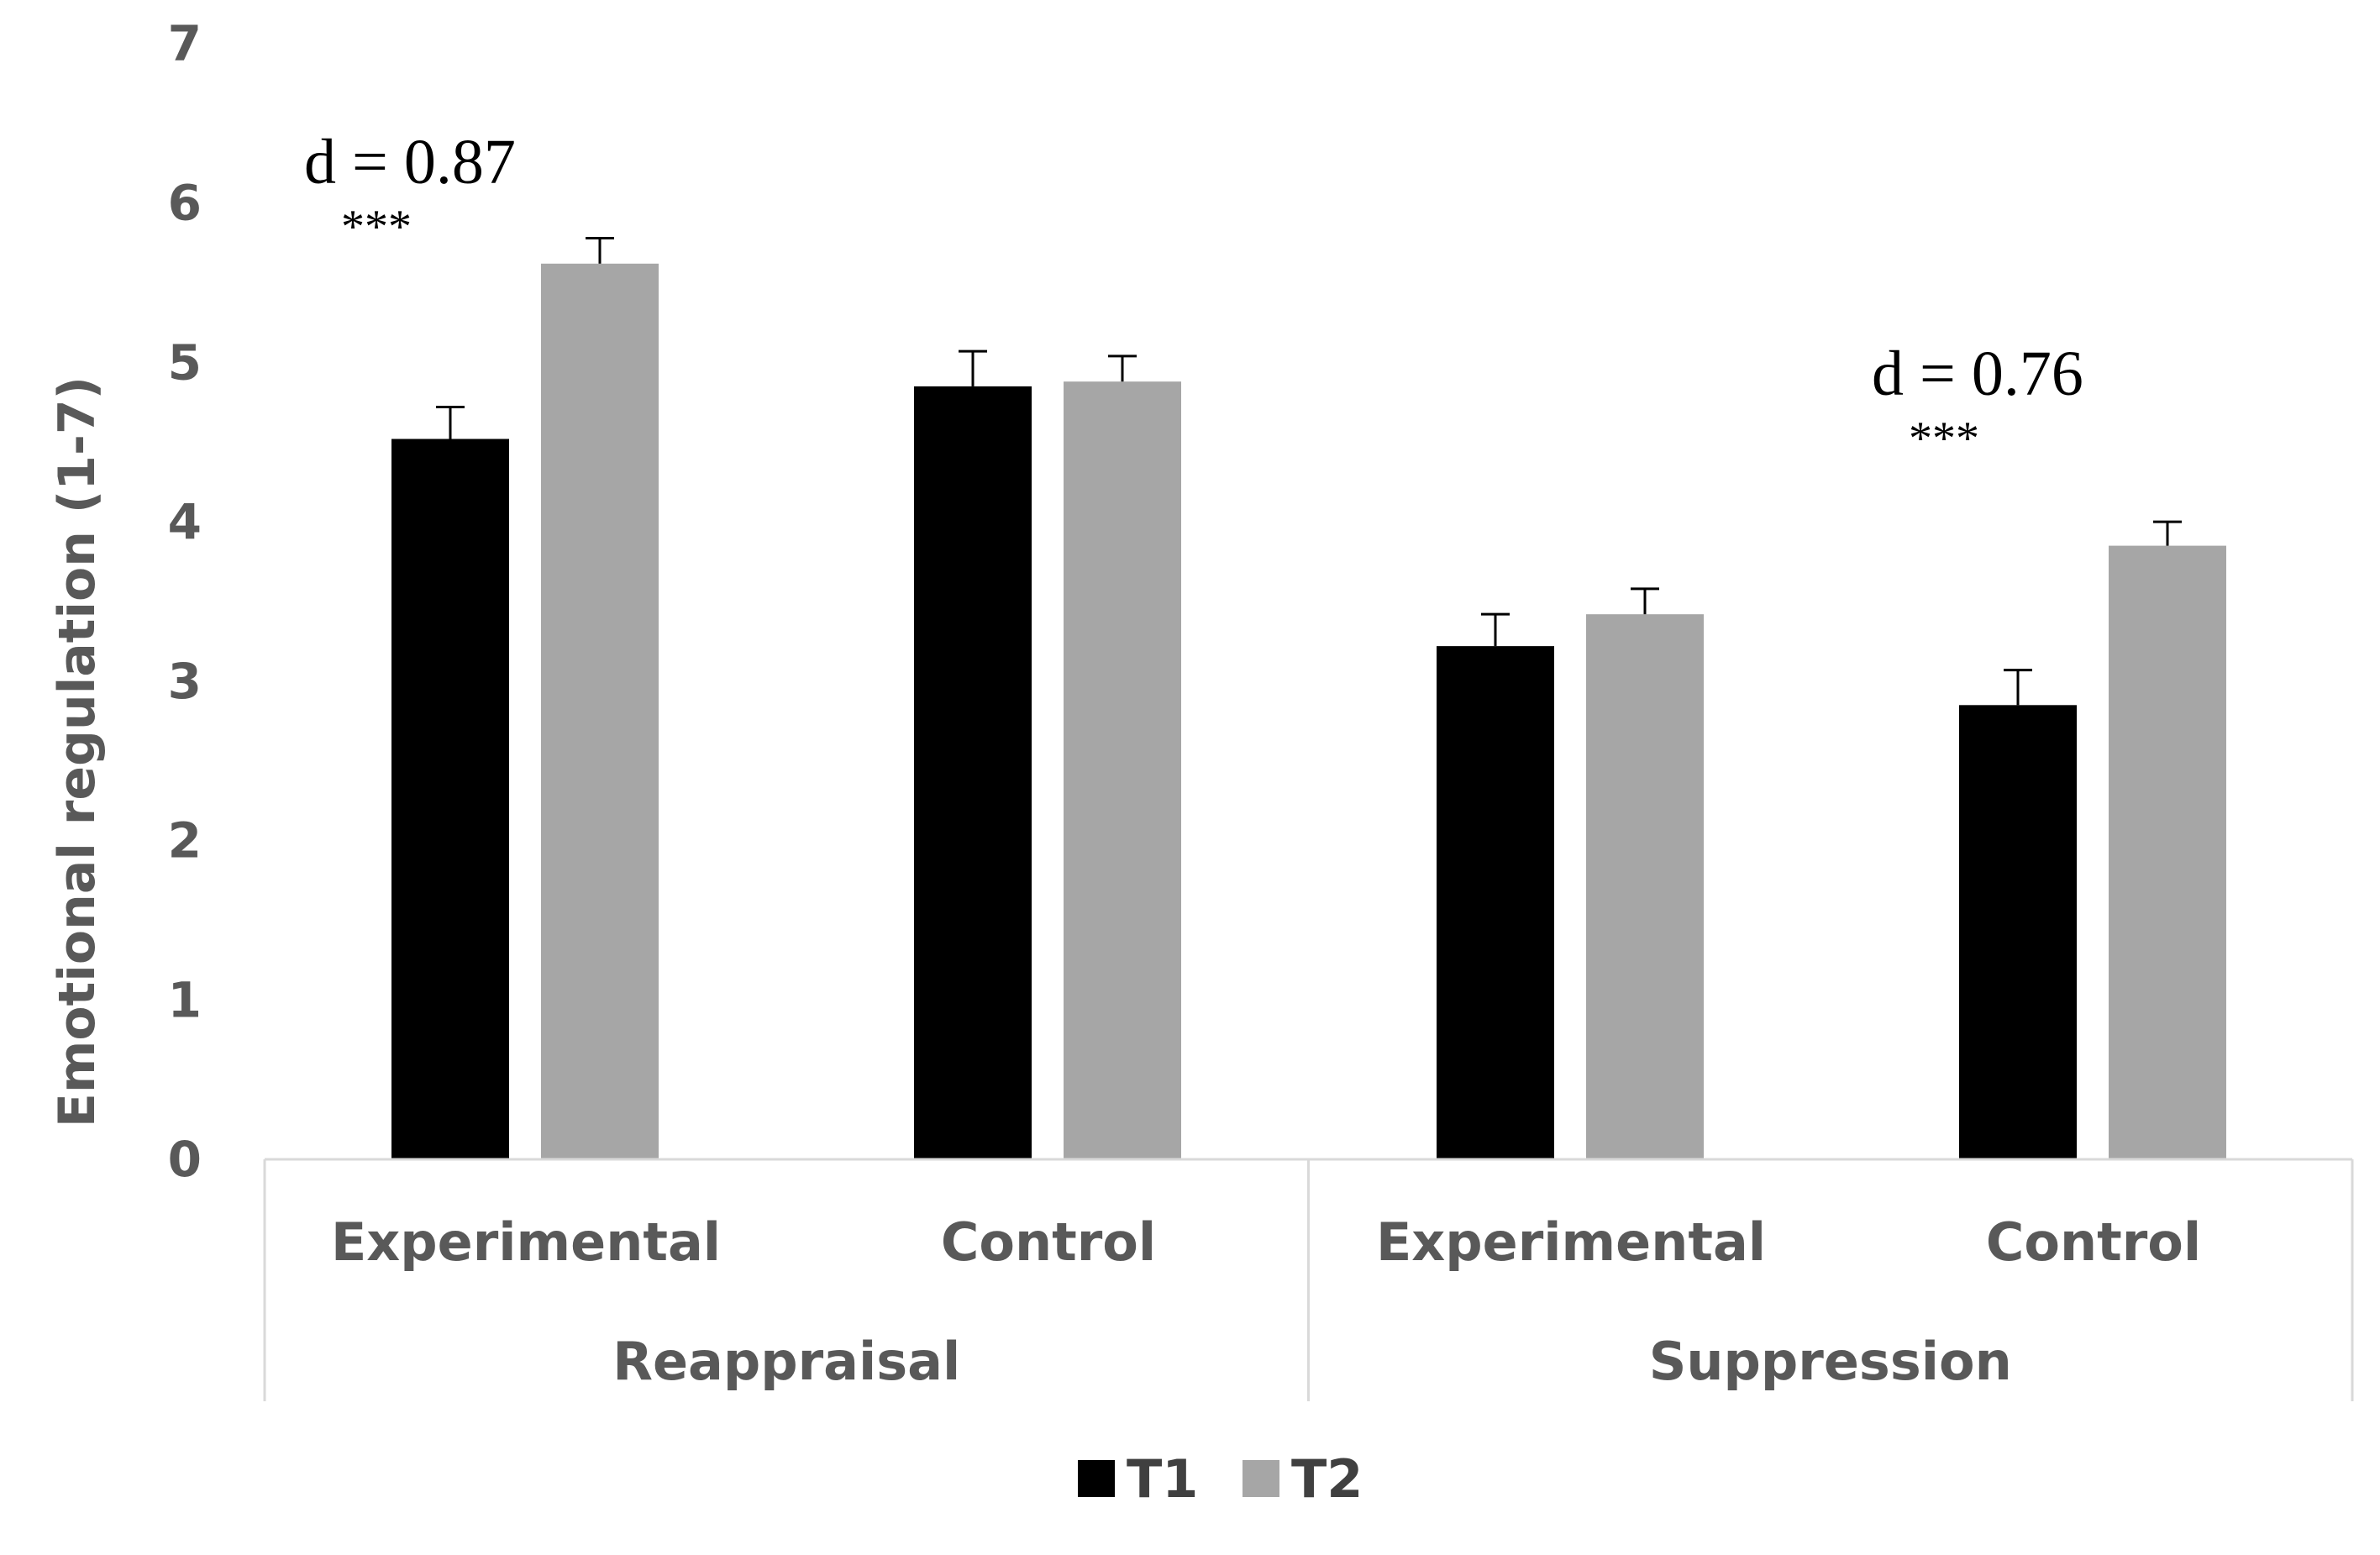 This screenshot has height=1555, width=2380. I want to click on legend-label: T1, so click(1162, 1479).